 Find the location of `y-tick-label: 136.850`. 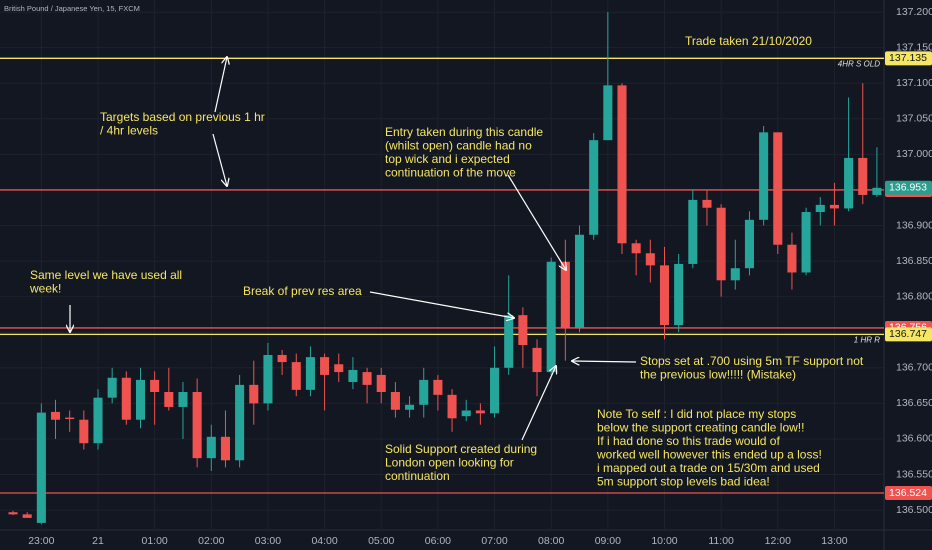

y-tick-label: 136.850 is located at coordinates (914, 261).